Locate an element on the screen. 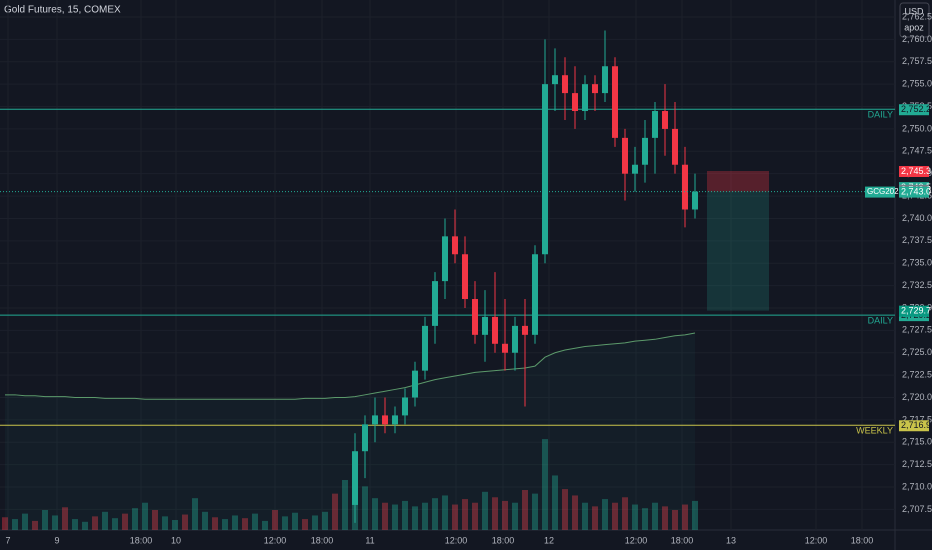  y-tick-label: 2,757.5 is located at coordinates (917, 61).